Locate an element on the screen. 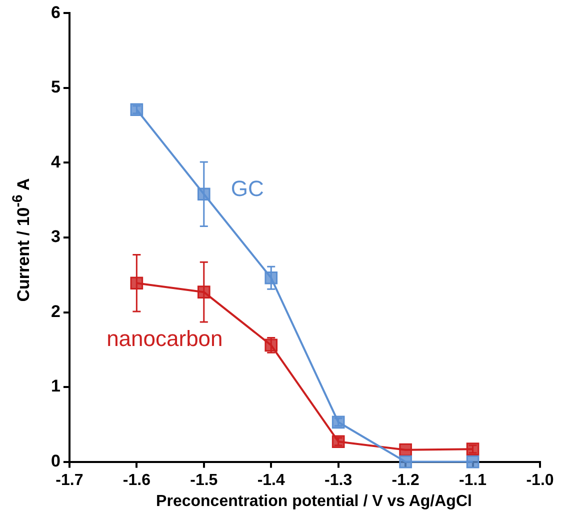 The width and height of the screenshot is (568, 523). y-tick-label: 5 is located at coordinates (55, 87).